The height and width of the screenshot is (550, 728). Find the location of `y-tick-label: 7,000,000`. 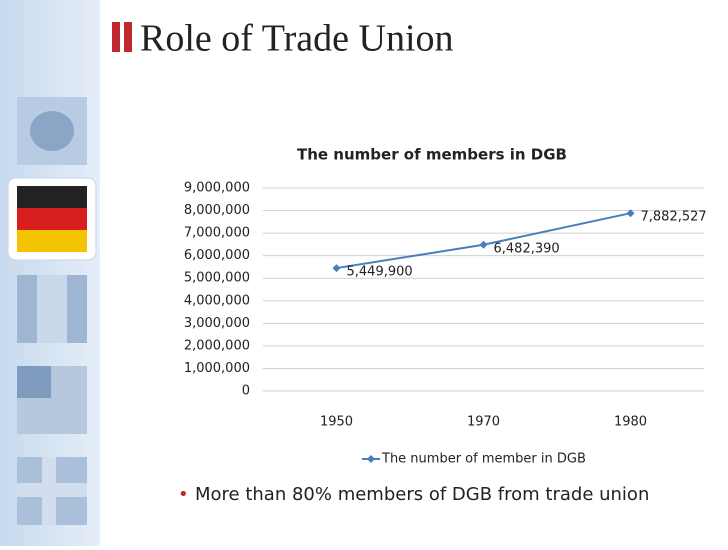

y-tick-label: 7,000,000 is located at coordinates (217, 233).